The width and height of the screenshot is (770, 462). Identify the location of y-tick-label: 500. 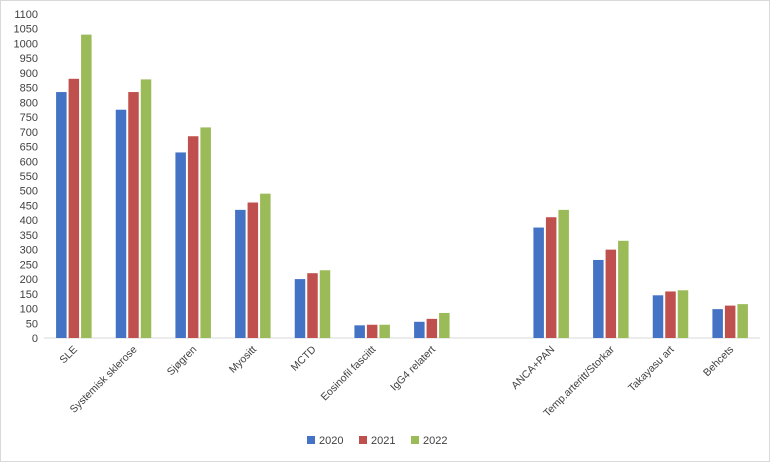
(29, 192).